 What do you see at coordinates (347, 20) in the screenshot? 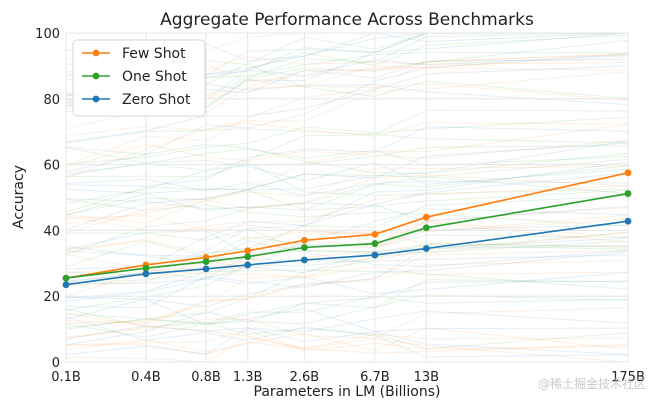
I see `chart-title: Aggregate Performance Across Benchmarks` at bounding box center [347, 20].